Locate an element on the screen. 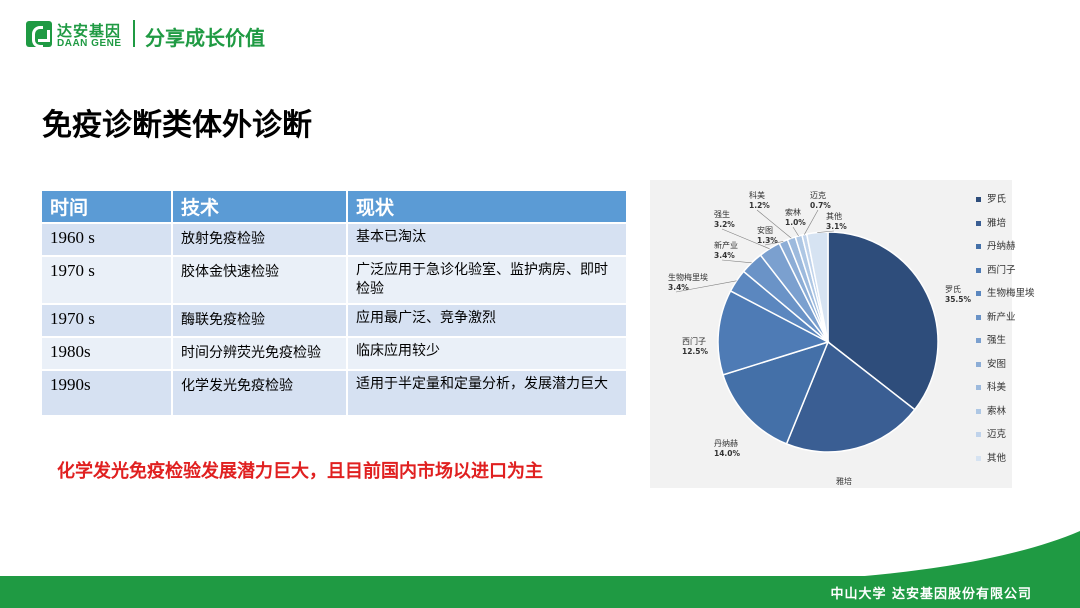 This screenshot has width=1080, height=608. legend-item: 生物梅里埃 is located at coordinates (1016, 299).